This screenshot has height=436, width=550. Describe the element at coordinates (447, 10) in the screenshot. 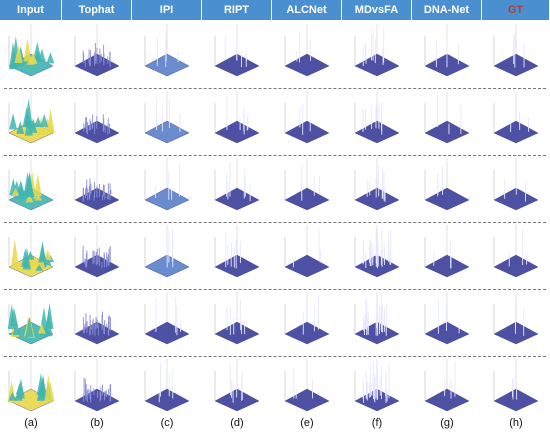

I see `column-header-dna-net: DNA-Net` at that location.